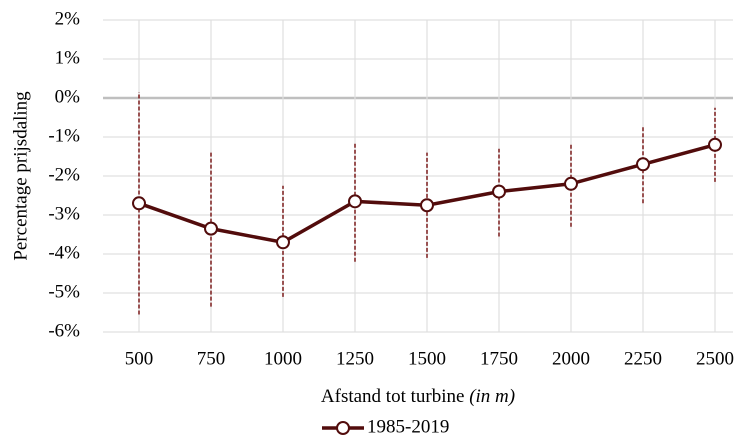  Describe the element at coordinates (64, 174) in the screenshot. I see `y-tick-label: -2%` at that location.